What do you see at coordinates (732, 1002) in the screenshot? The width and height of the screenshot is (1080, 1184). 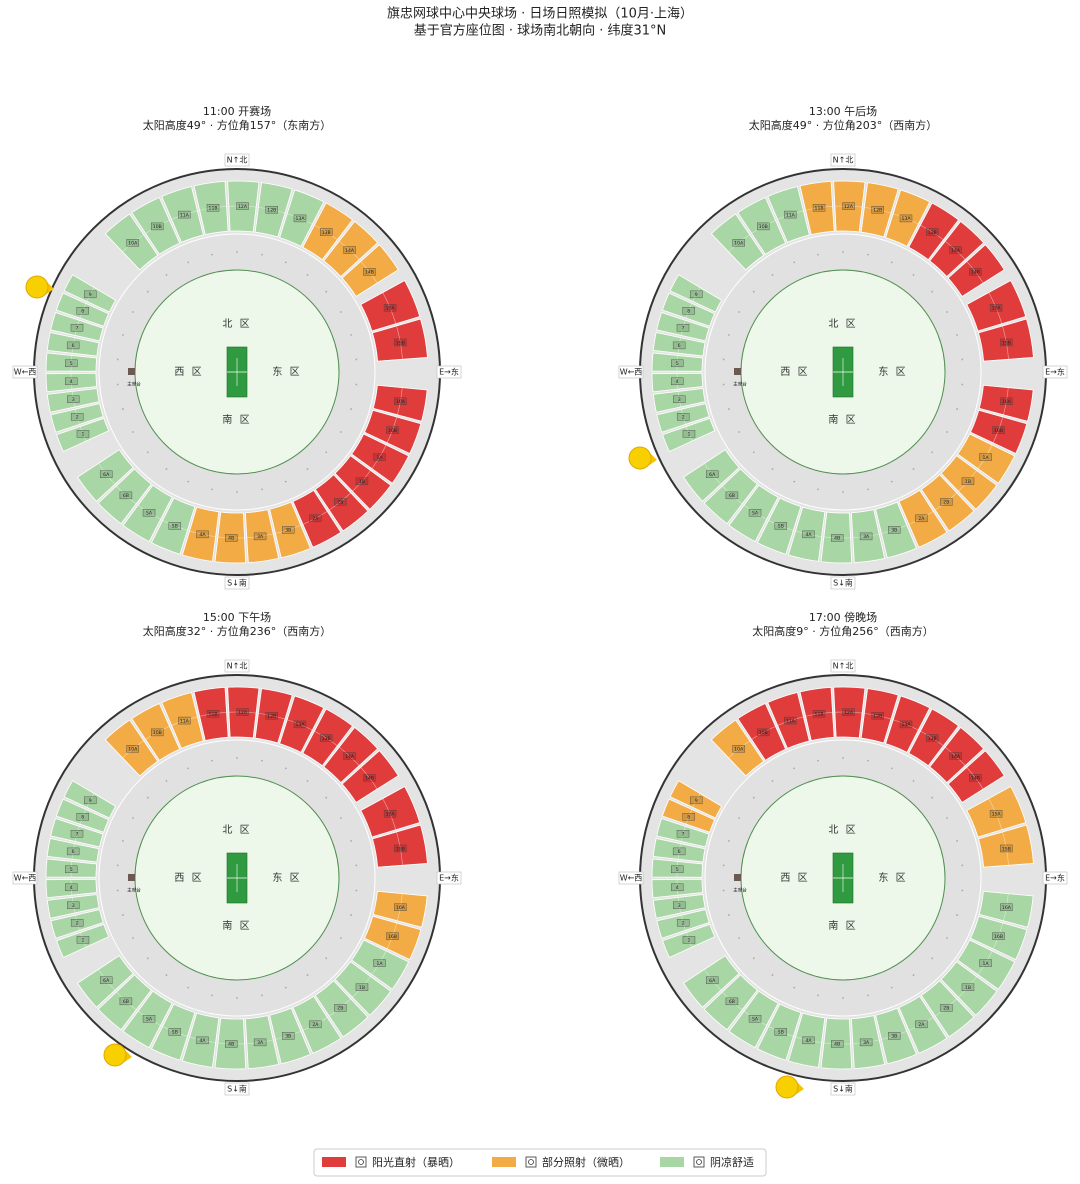 I see `section-label: 6B` at bounding box center [732, 1002].